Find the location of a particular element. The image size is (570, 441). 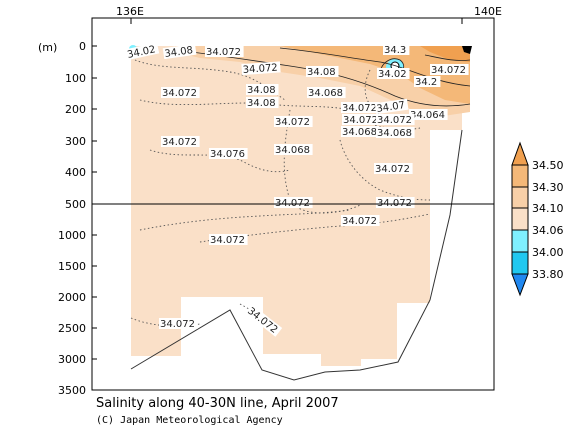

colorbar-label: 34.06 is located at coordinates (548, 230).